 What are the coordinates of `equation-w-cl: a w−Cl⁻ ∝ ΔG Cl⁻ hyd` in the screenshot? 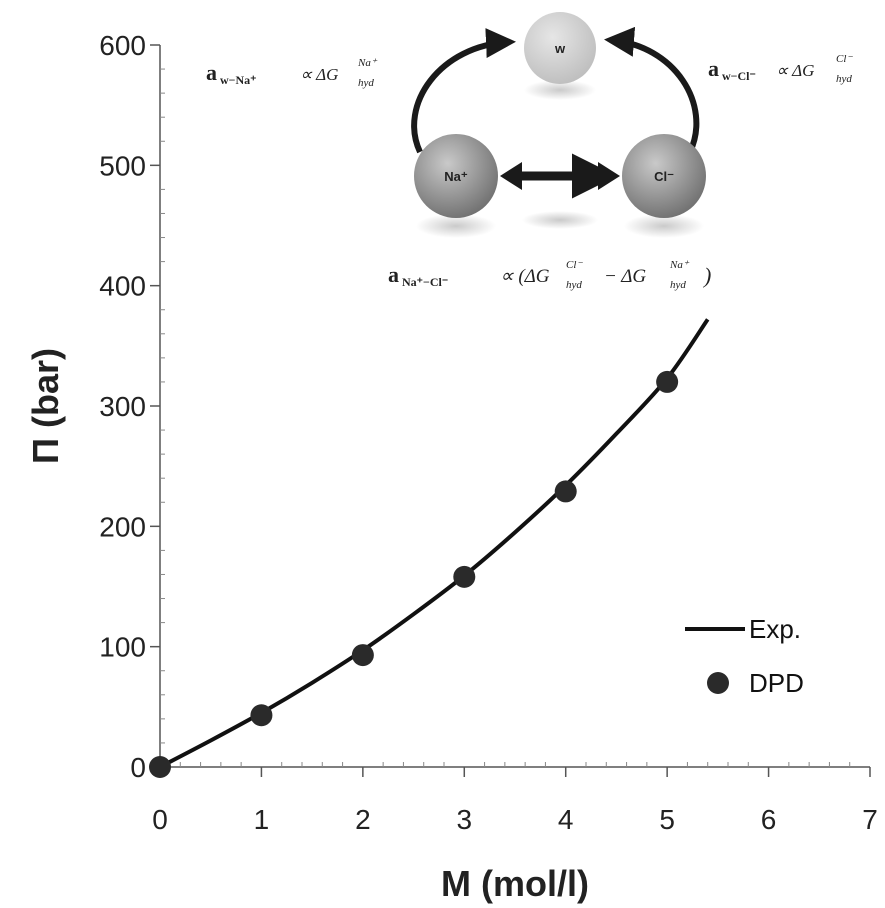 It's located at (780, 69).